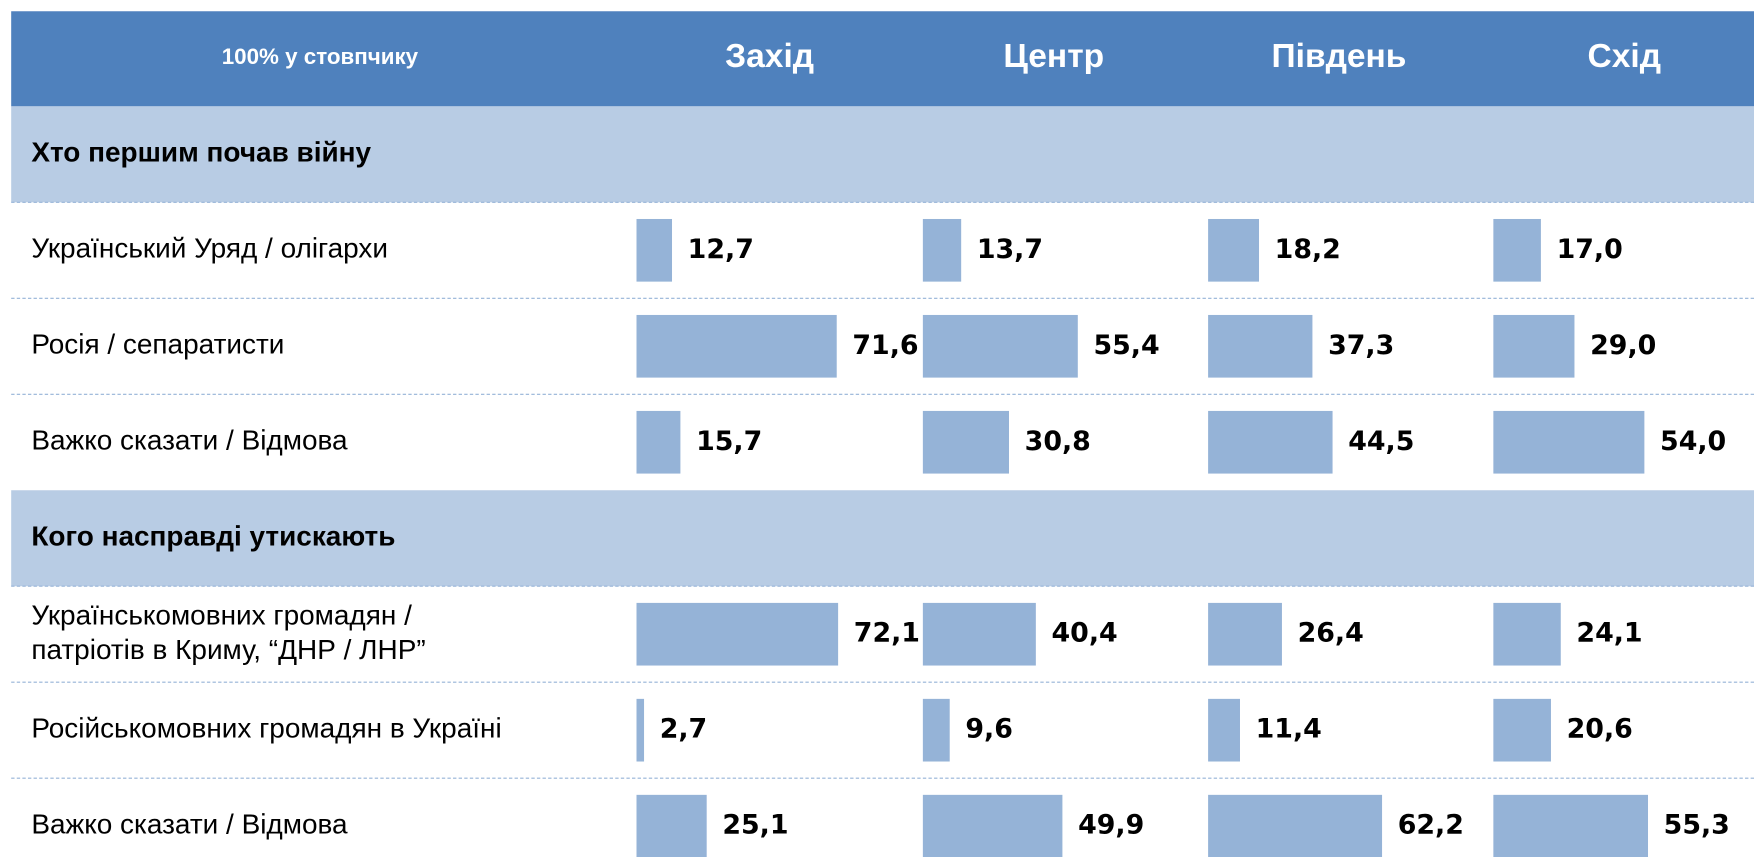 This screenshot has width=1754, height=857. What do you see at coordinates (228, 649) in the screenshot?
I see `row-label: патріотів в Криму, “ДНР / ЛНР”` at bounding box center [228, 649].